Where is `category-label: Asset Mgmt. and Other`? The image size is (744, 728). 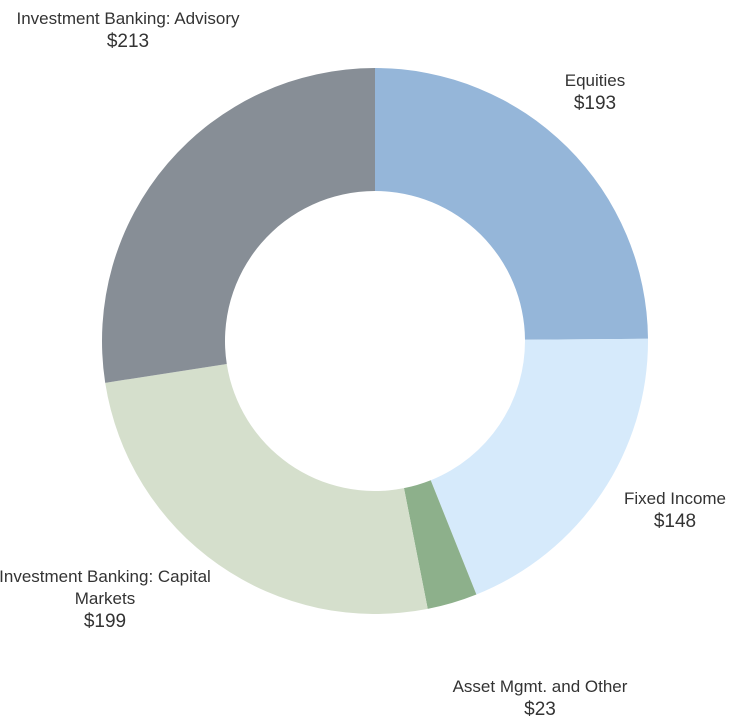
category-label: Asset Mgmt. and Other is located at coordinates (540, 686).